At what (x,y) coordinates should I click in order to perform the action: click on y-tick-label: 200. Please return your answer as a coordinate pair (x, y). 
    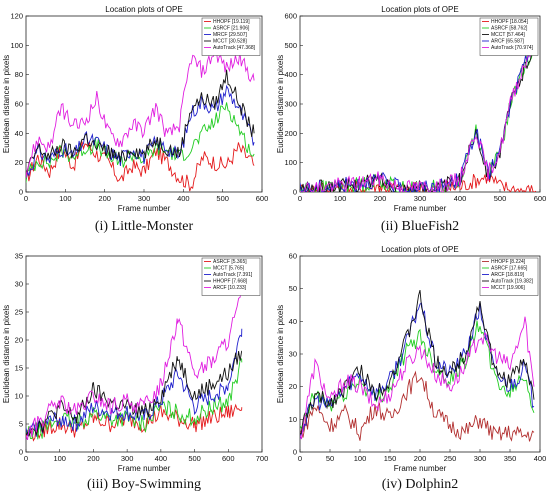
    Looking at the image, I should click on (290, 133).